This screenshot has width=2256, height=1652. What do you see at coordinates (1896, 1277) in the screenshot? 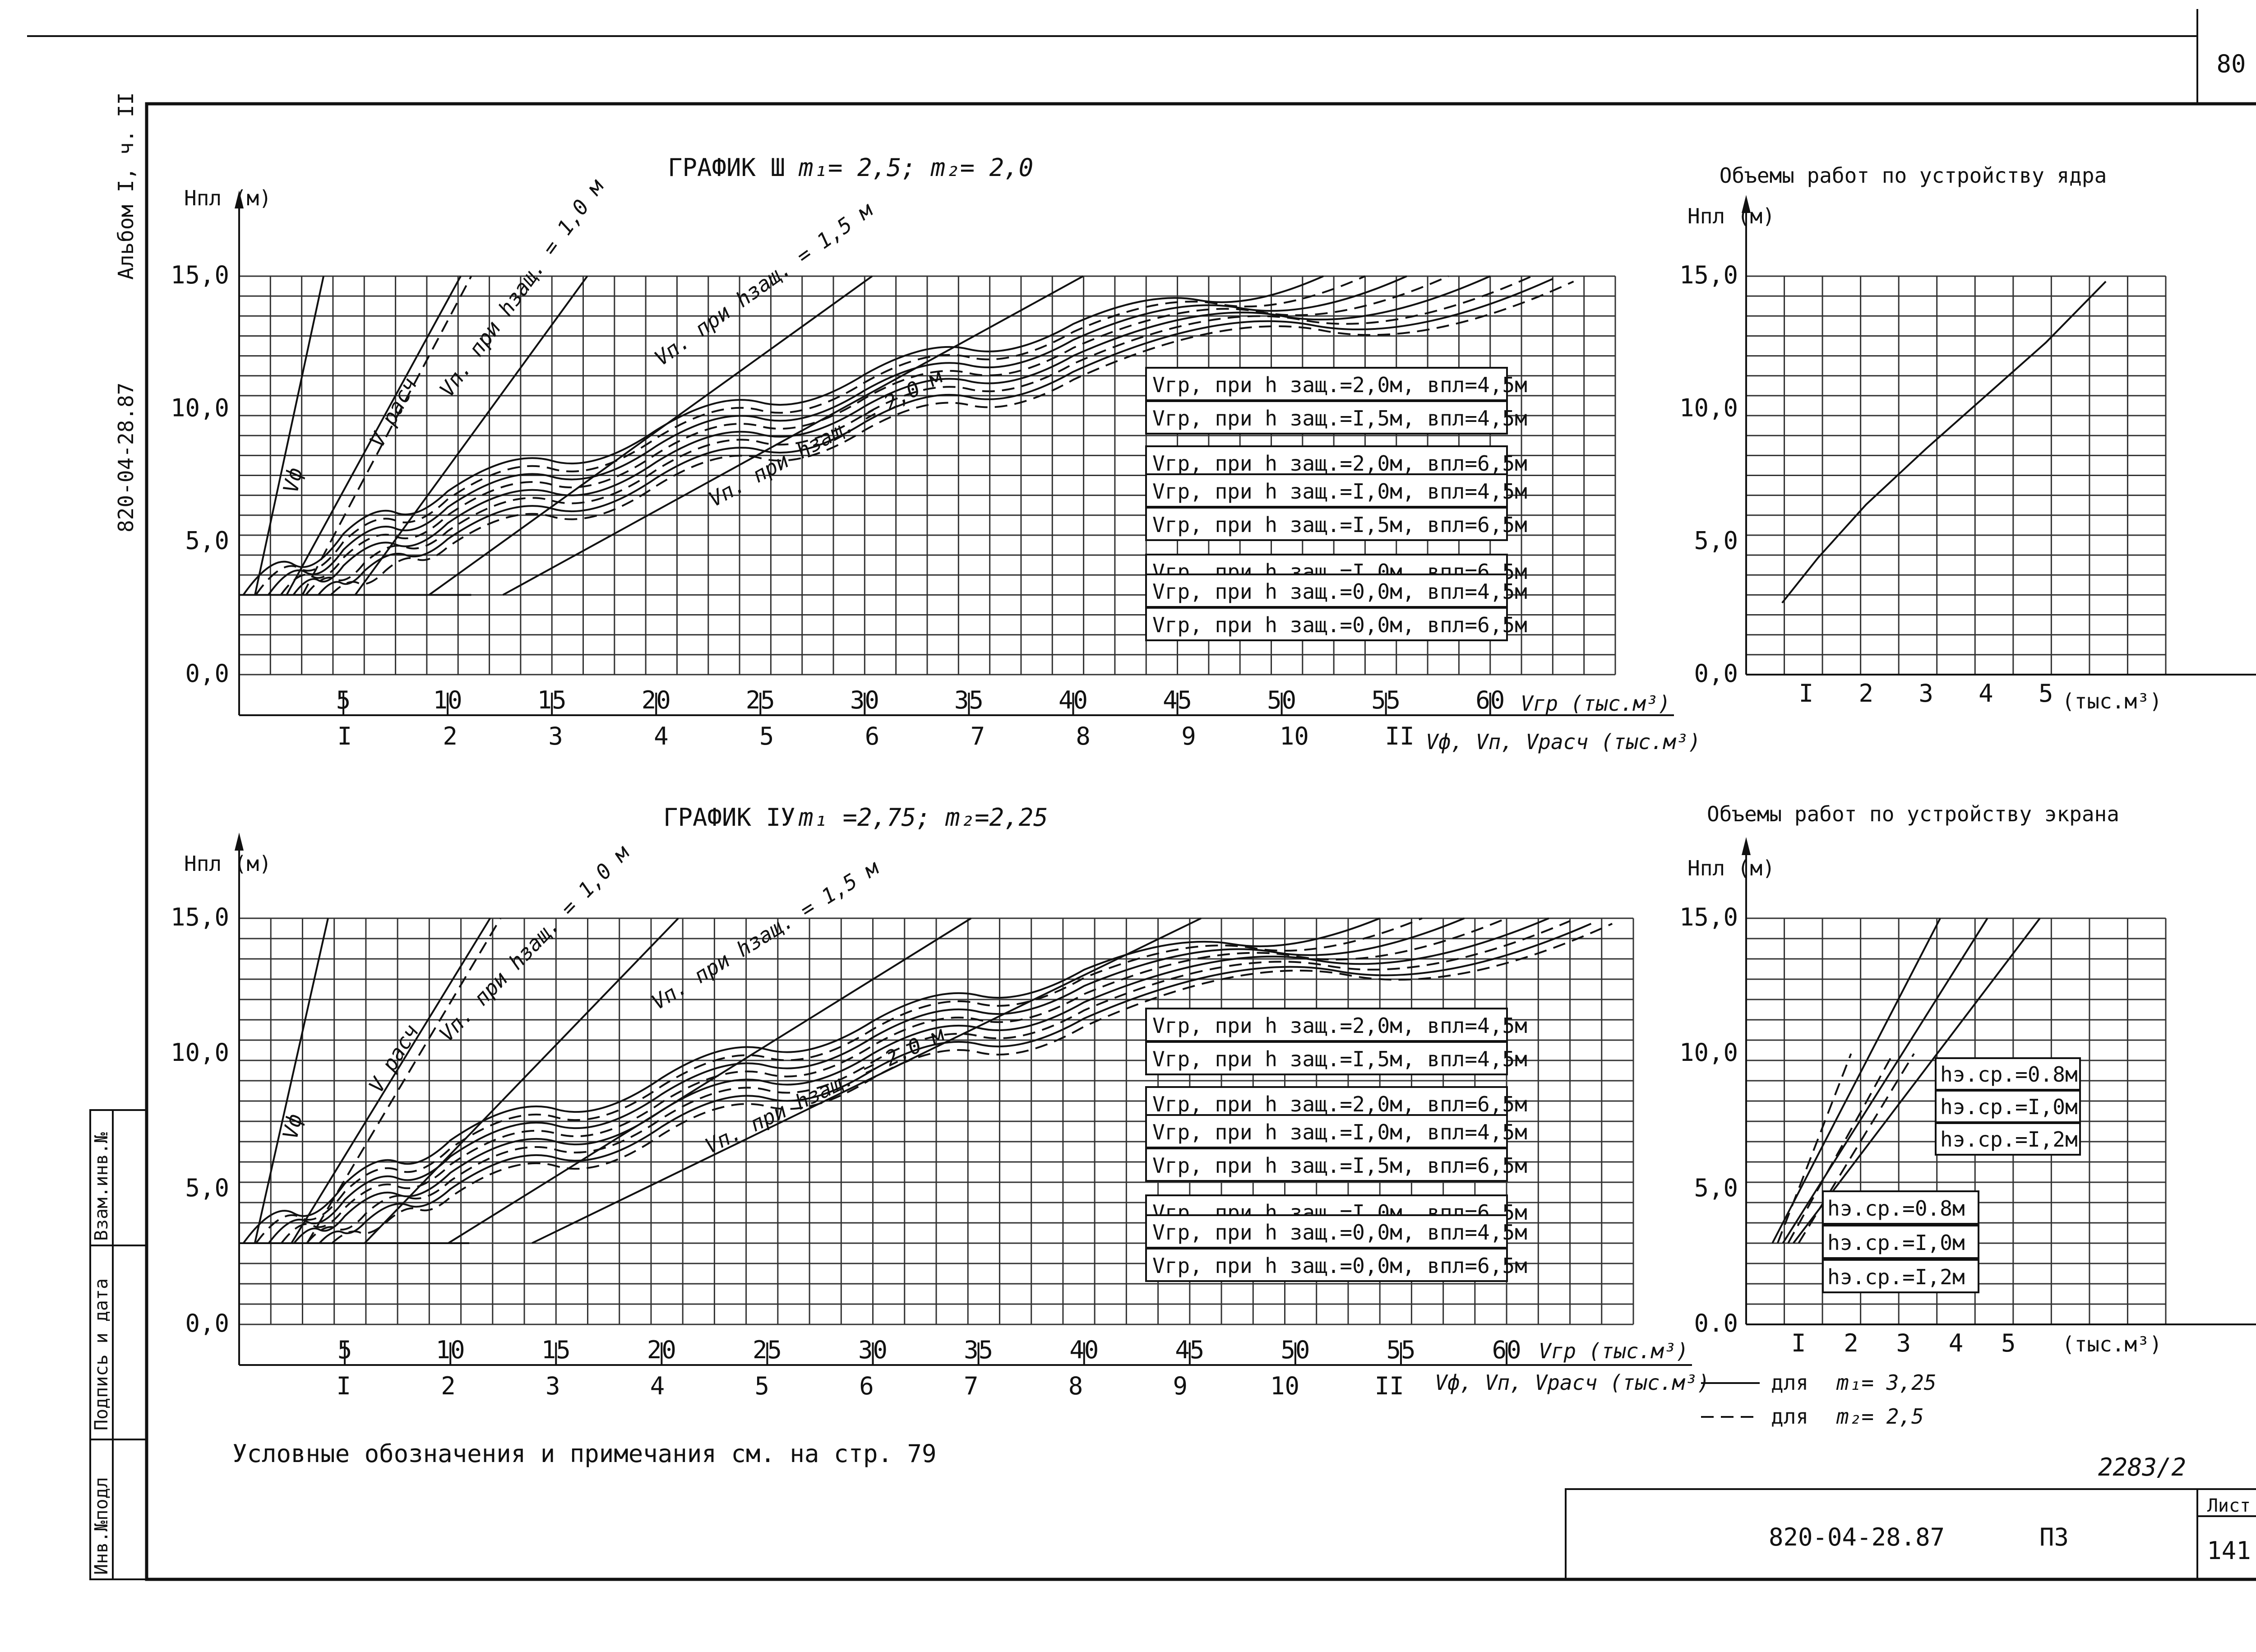
I see `screen-legend-bottom-entry: hэ.ср.=I,2м` at bounding box center [1896, 1277].